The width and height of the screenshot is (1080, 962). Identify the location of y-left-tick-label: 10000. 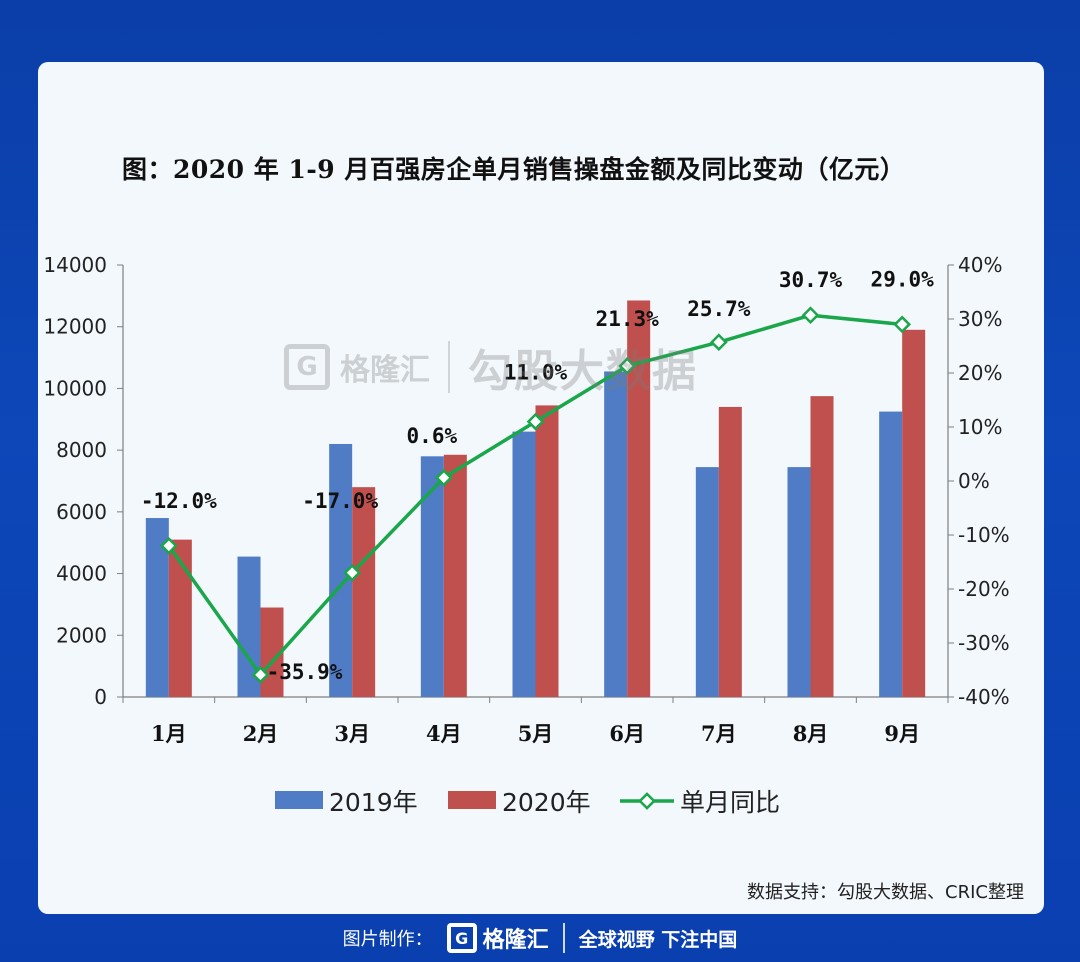
(75, 388).